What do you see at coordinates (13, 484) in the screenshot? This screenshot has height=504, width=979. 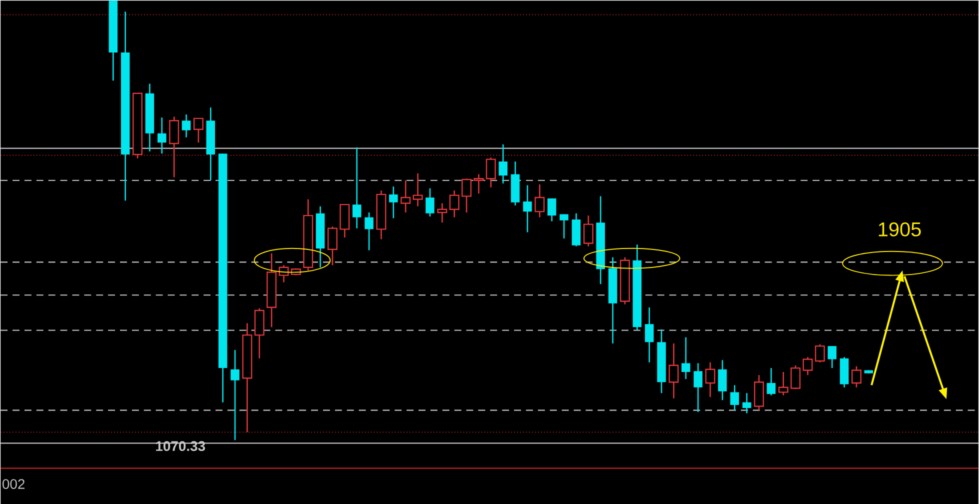 I see `text: 002` at bounding box center [13, 484].